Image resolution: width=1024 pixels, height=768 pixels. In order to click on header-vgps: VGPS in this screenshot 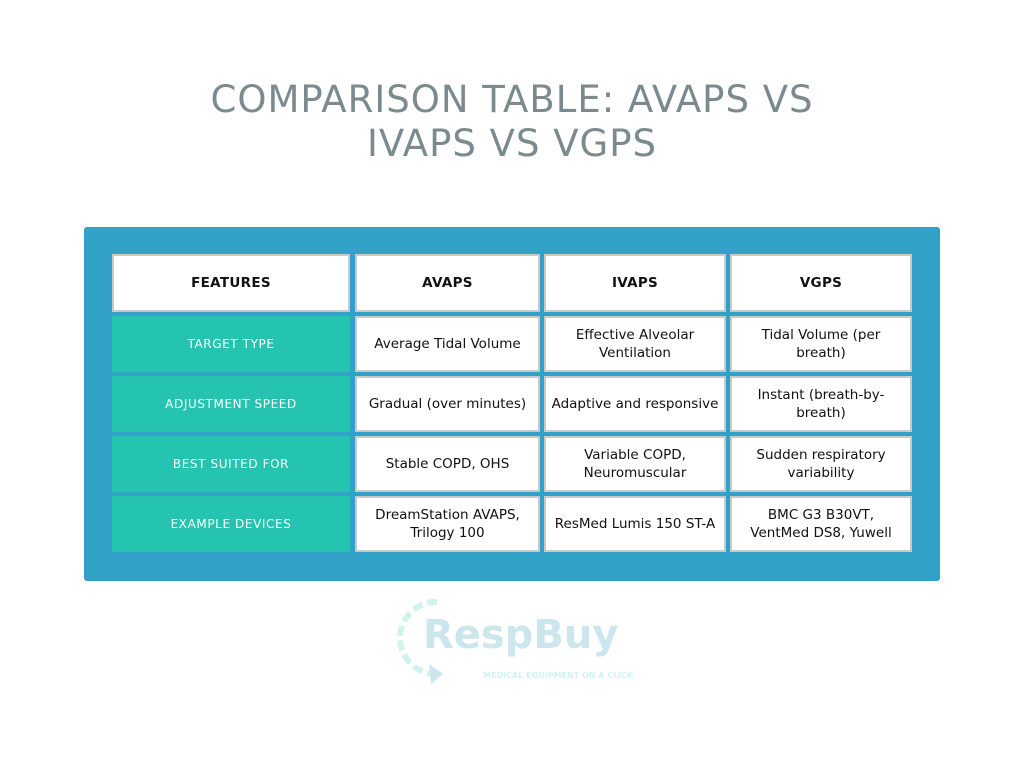, I will do `click(821, 283)`.